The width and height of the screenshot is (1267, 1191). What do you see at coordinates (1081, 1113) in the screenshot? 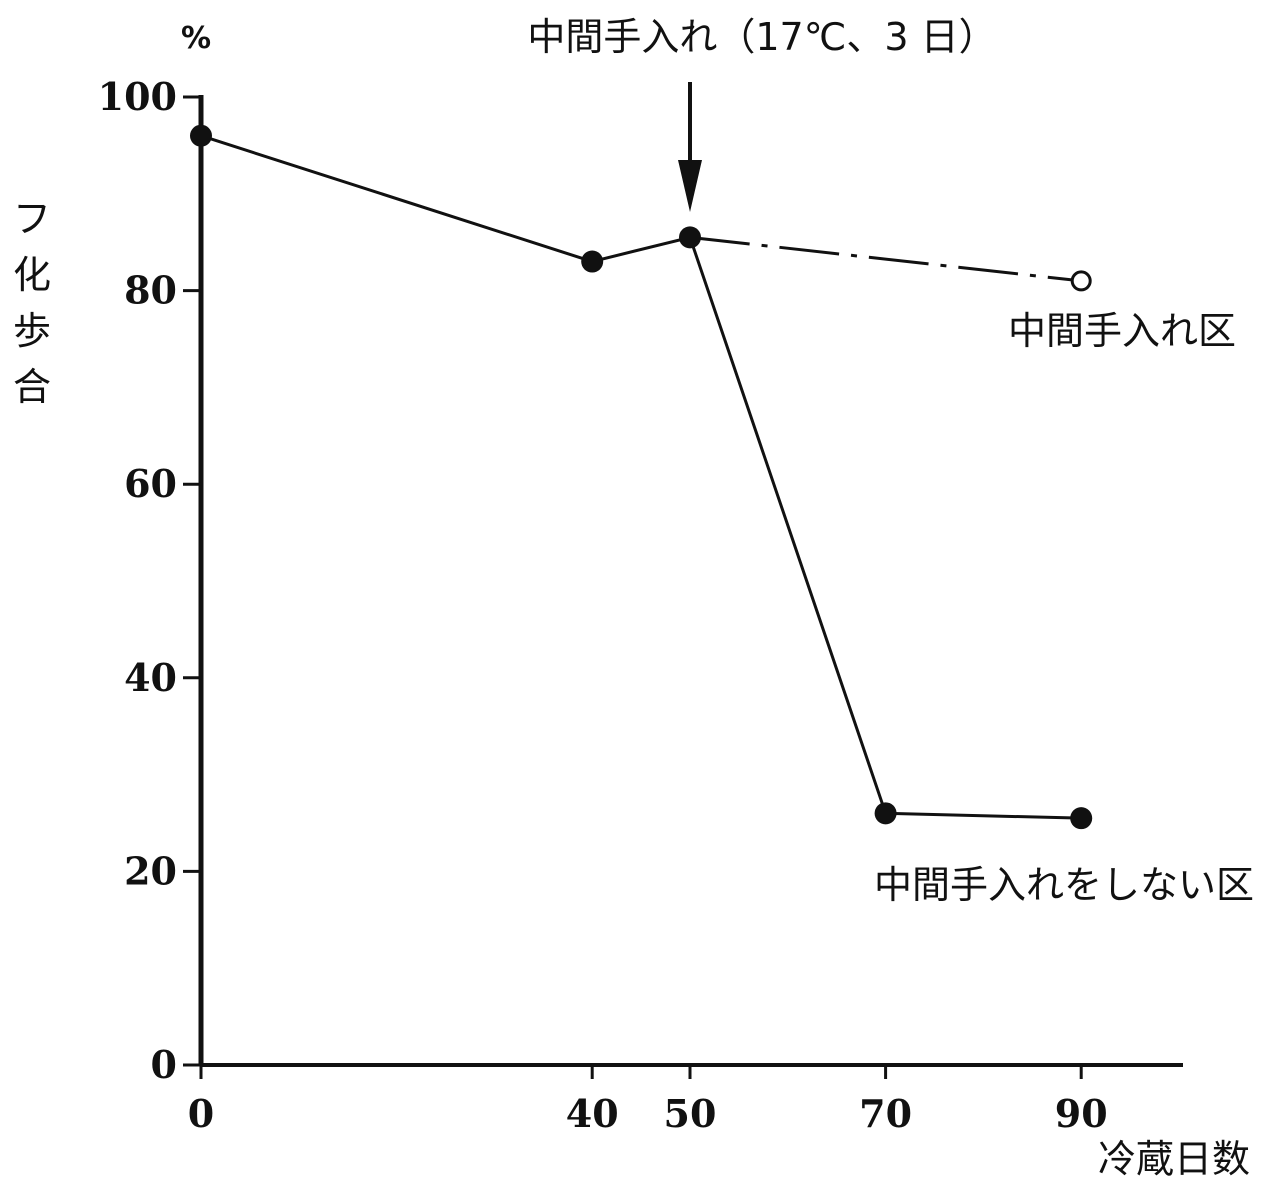
I see `x-tick-label: 90` at bounding box center [1081, 1113].